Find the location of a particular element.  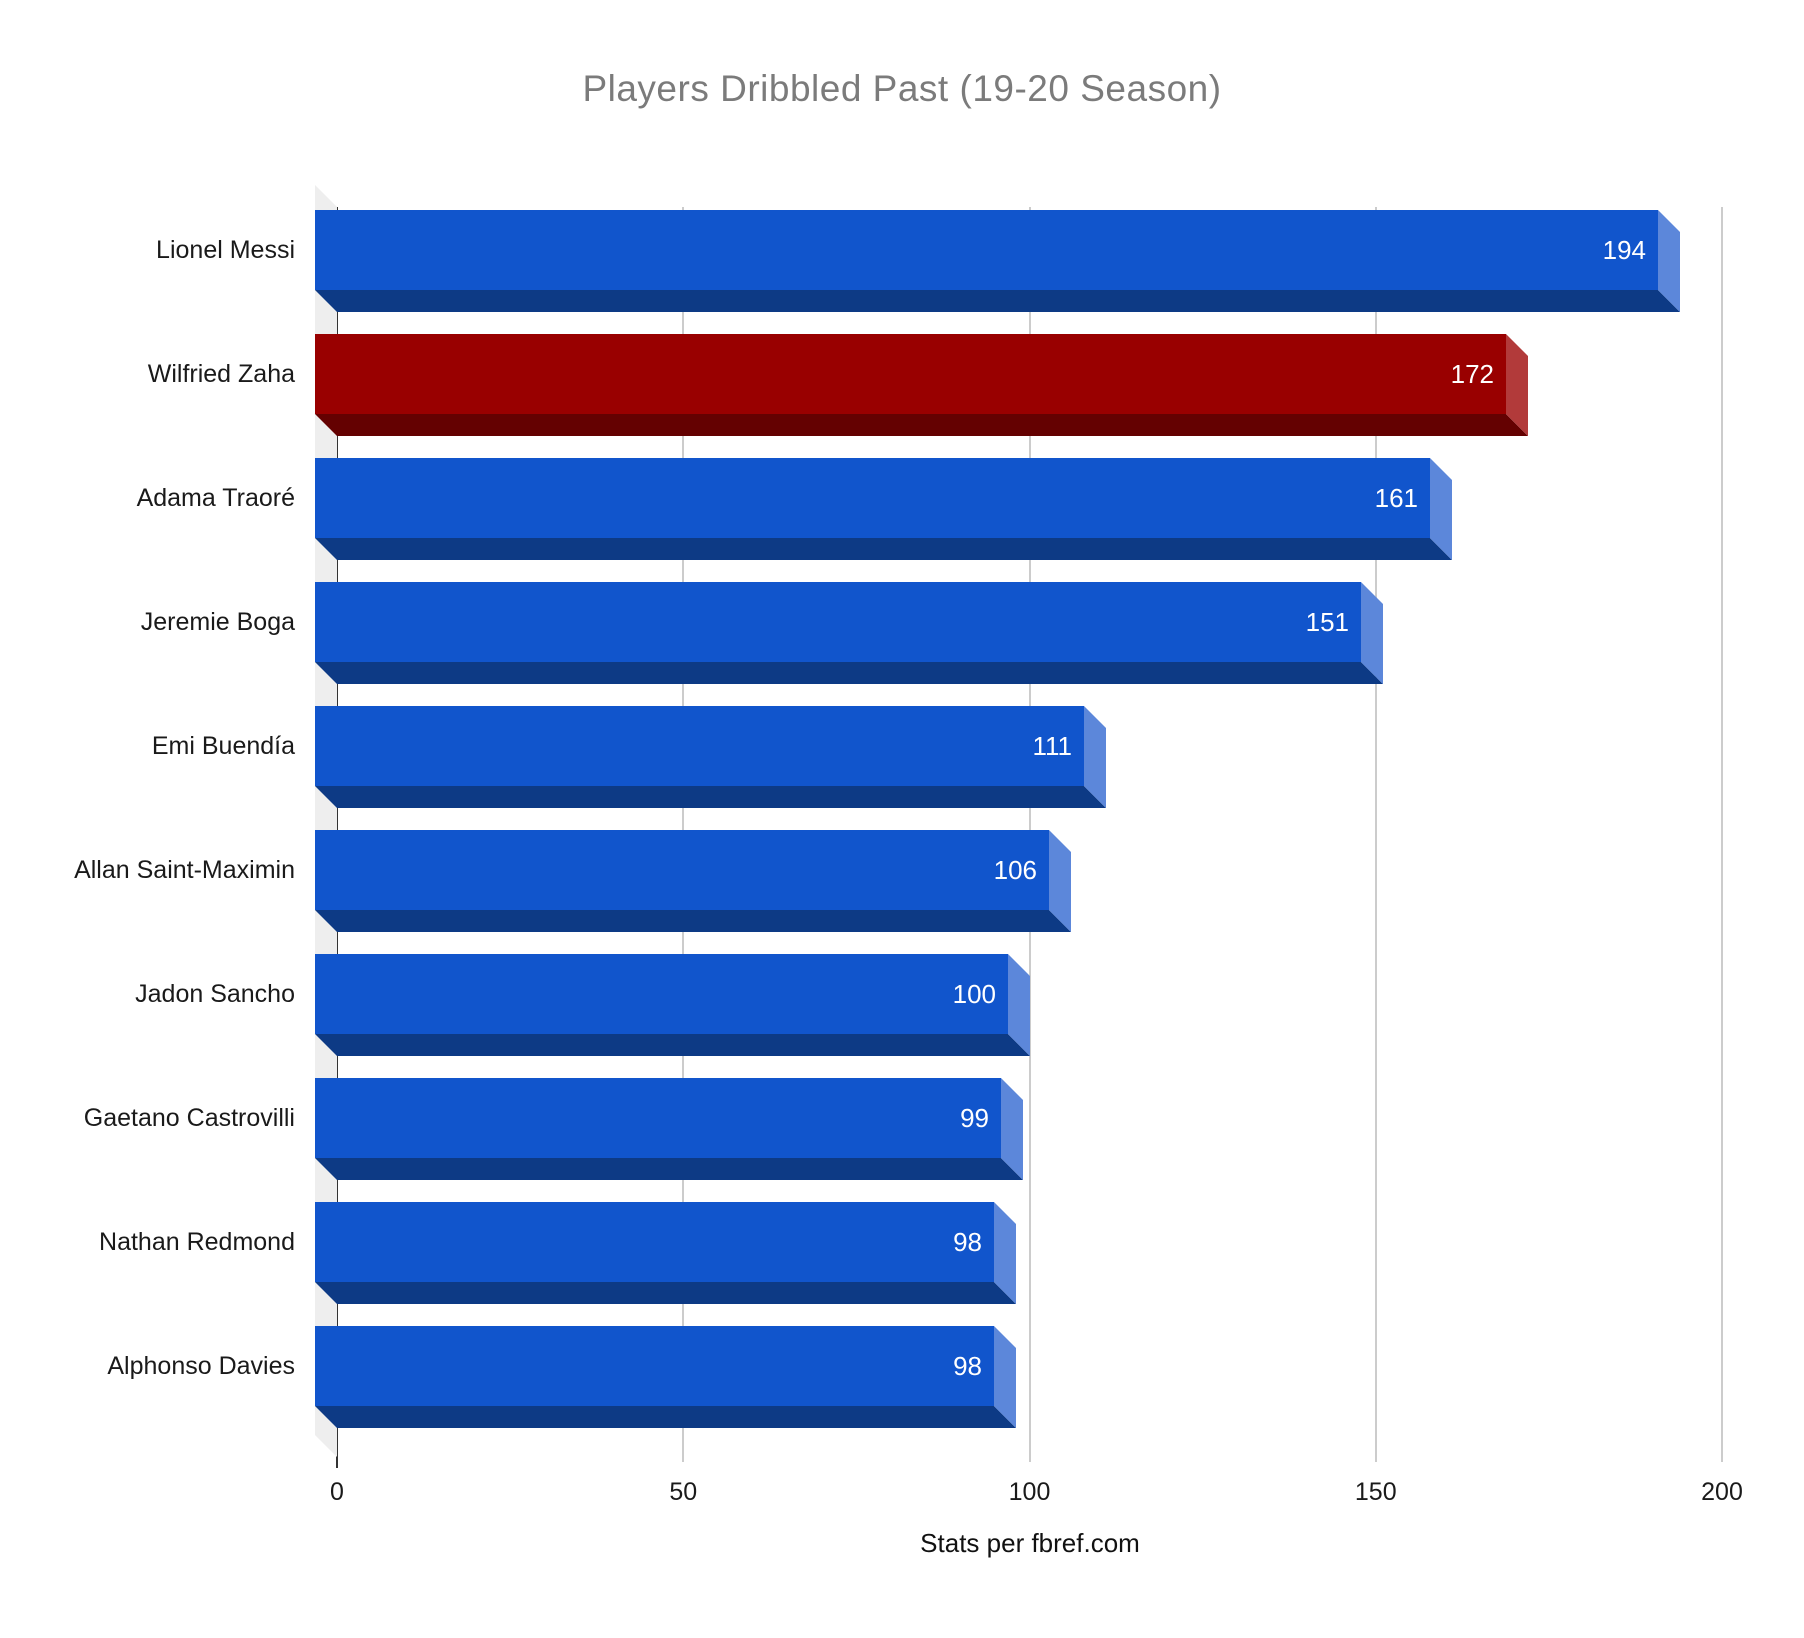

category-label: Jeremie Boga is located at coordinates (217, 621).